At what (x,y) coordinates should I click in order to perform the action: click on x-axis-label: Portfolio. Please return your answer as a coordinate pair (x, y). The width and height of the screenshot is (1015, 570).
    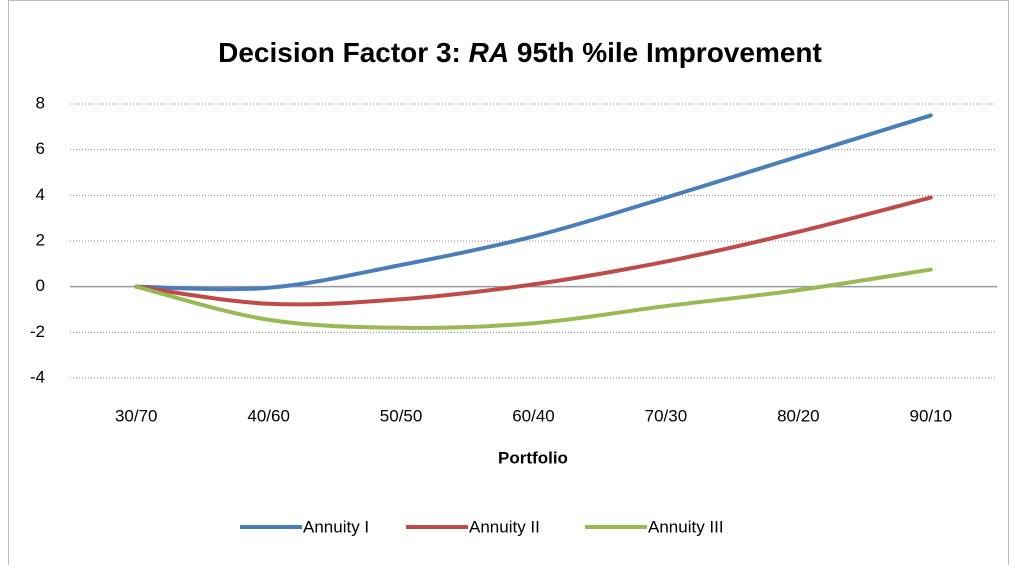
    Looking at the image, I should click on (533, 457).